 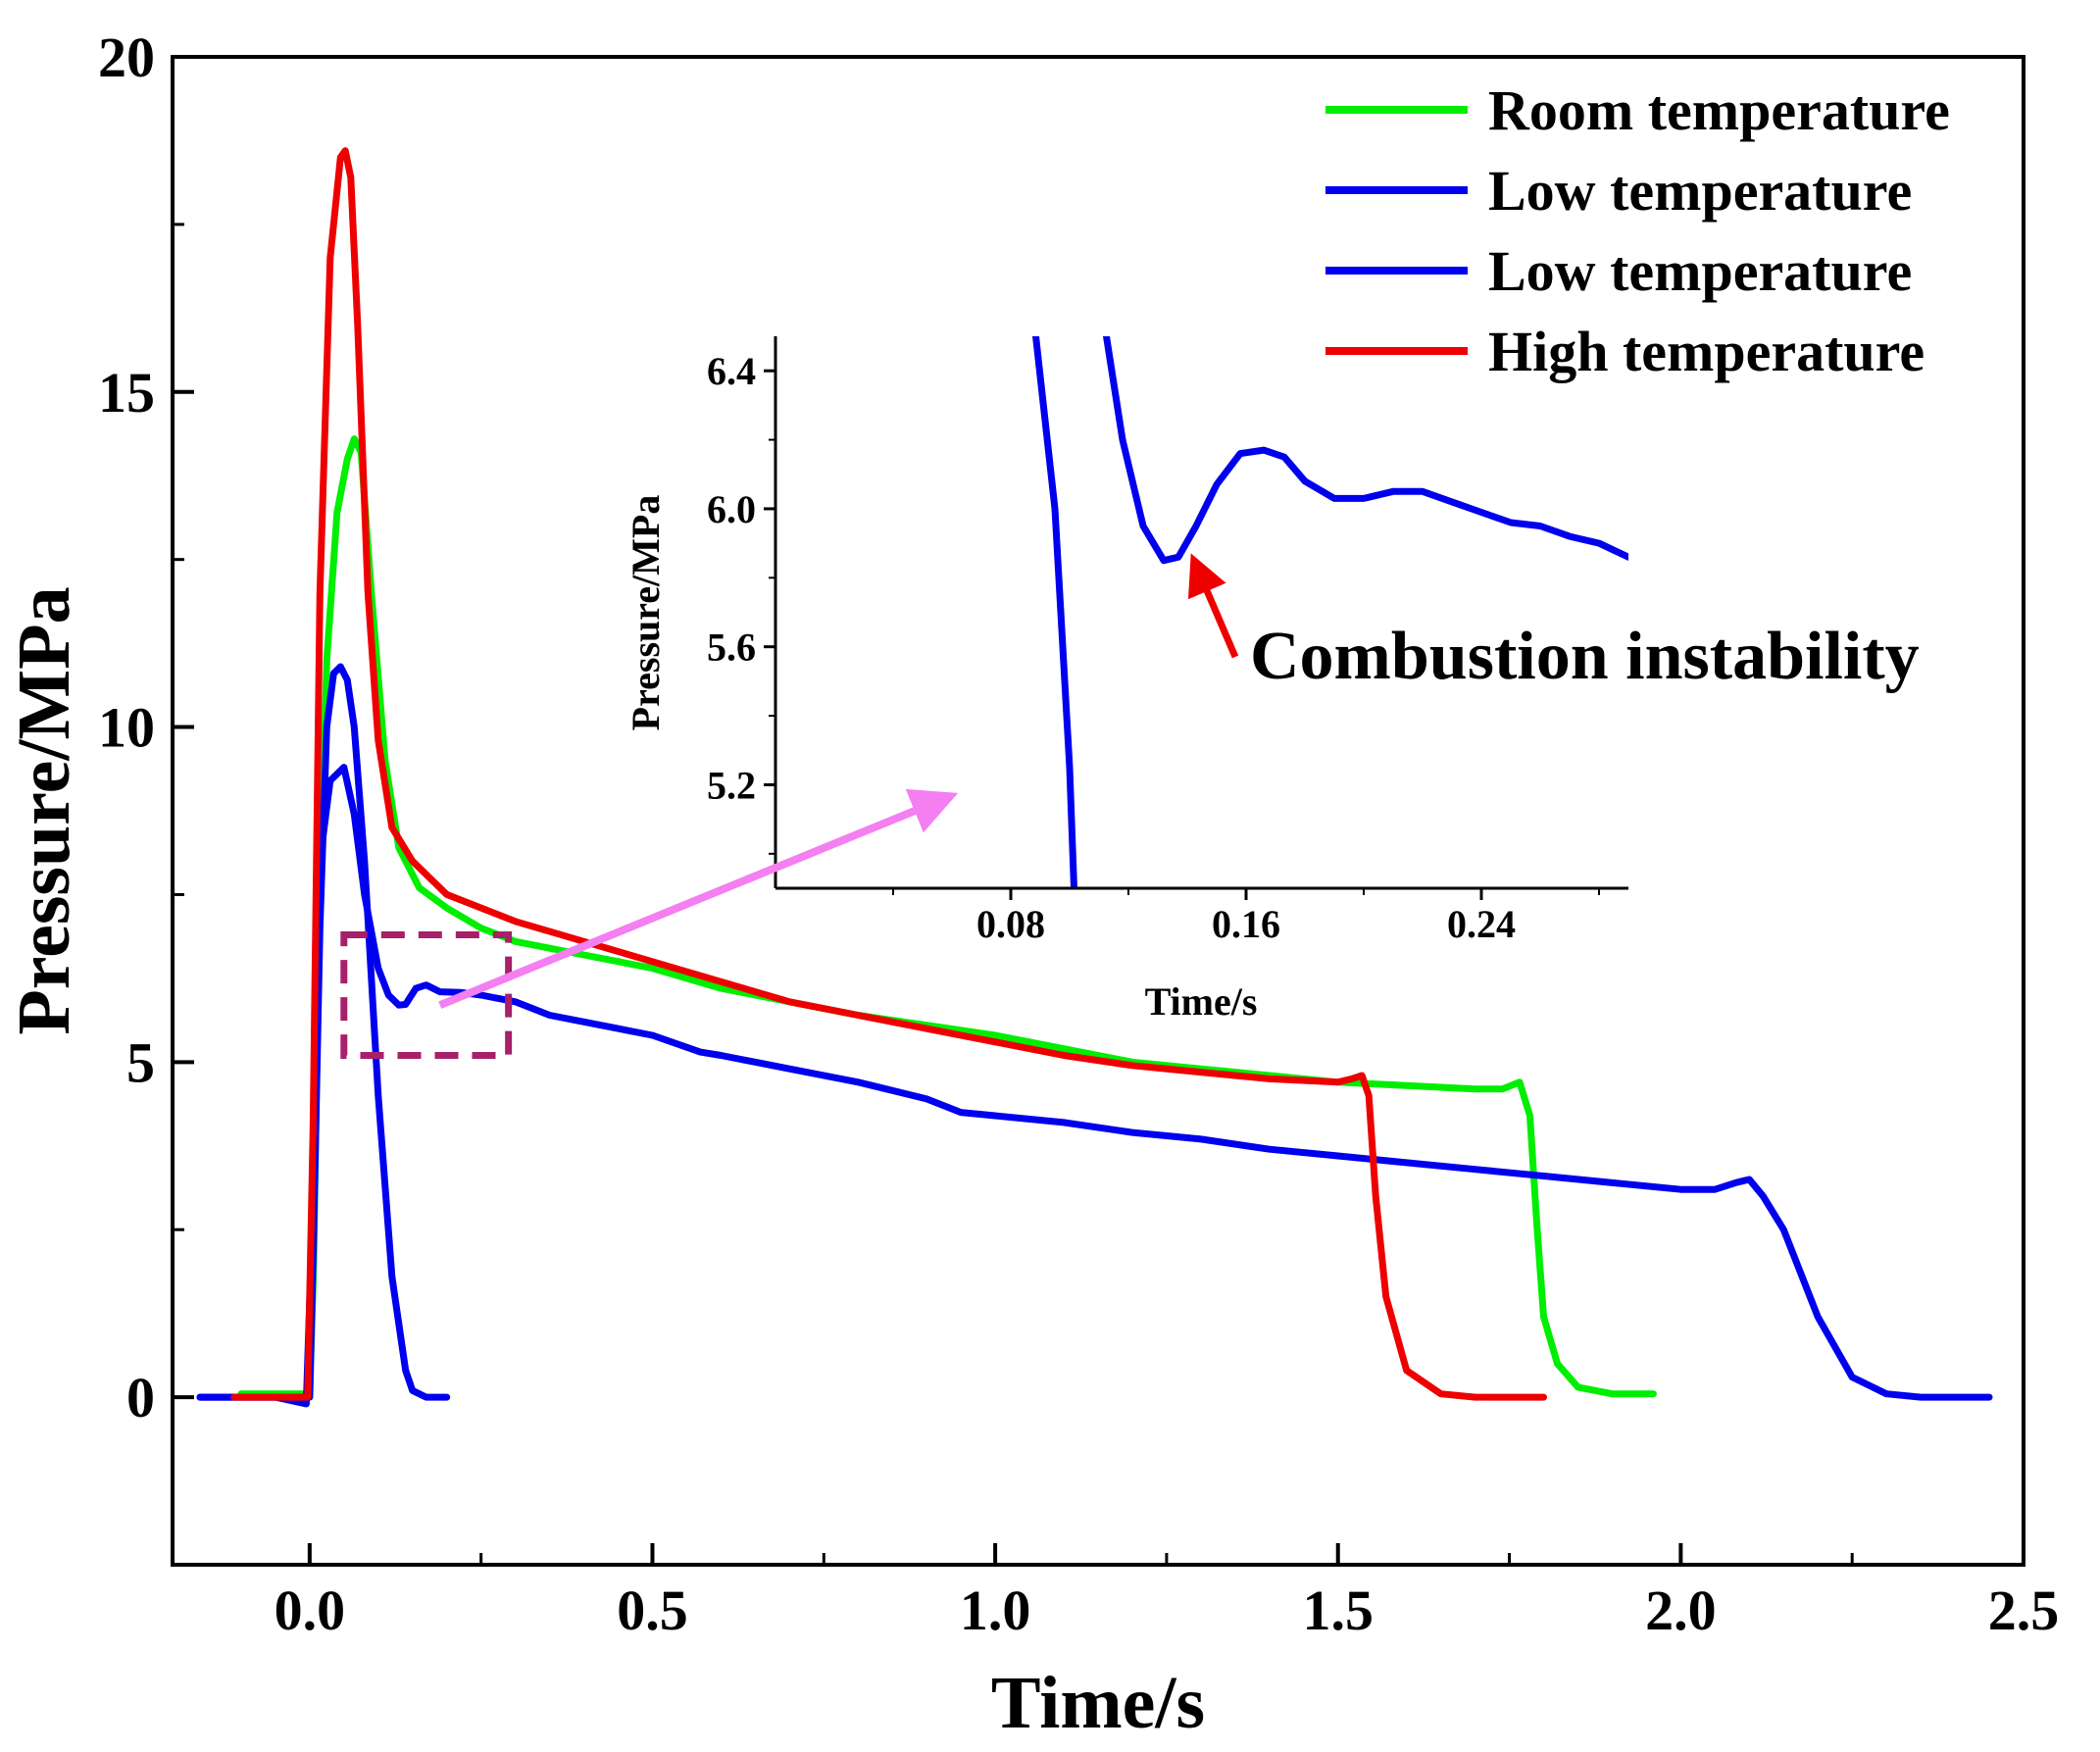 I want to click on legend-label-3: High temperature, so click(x=1706, y=351).